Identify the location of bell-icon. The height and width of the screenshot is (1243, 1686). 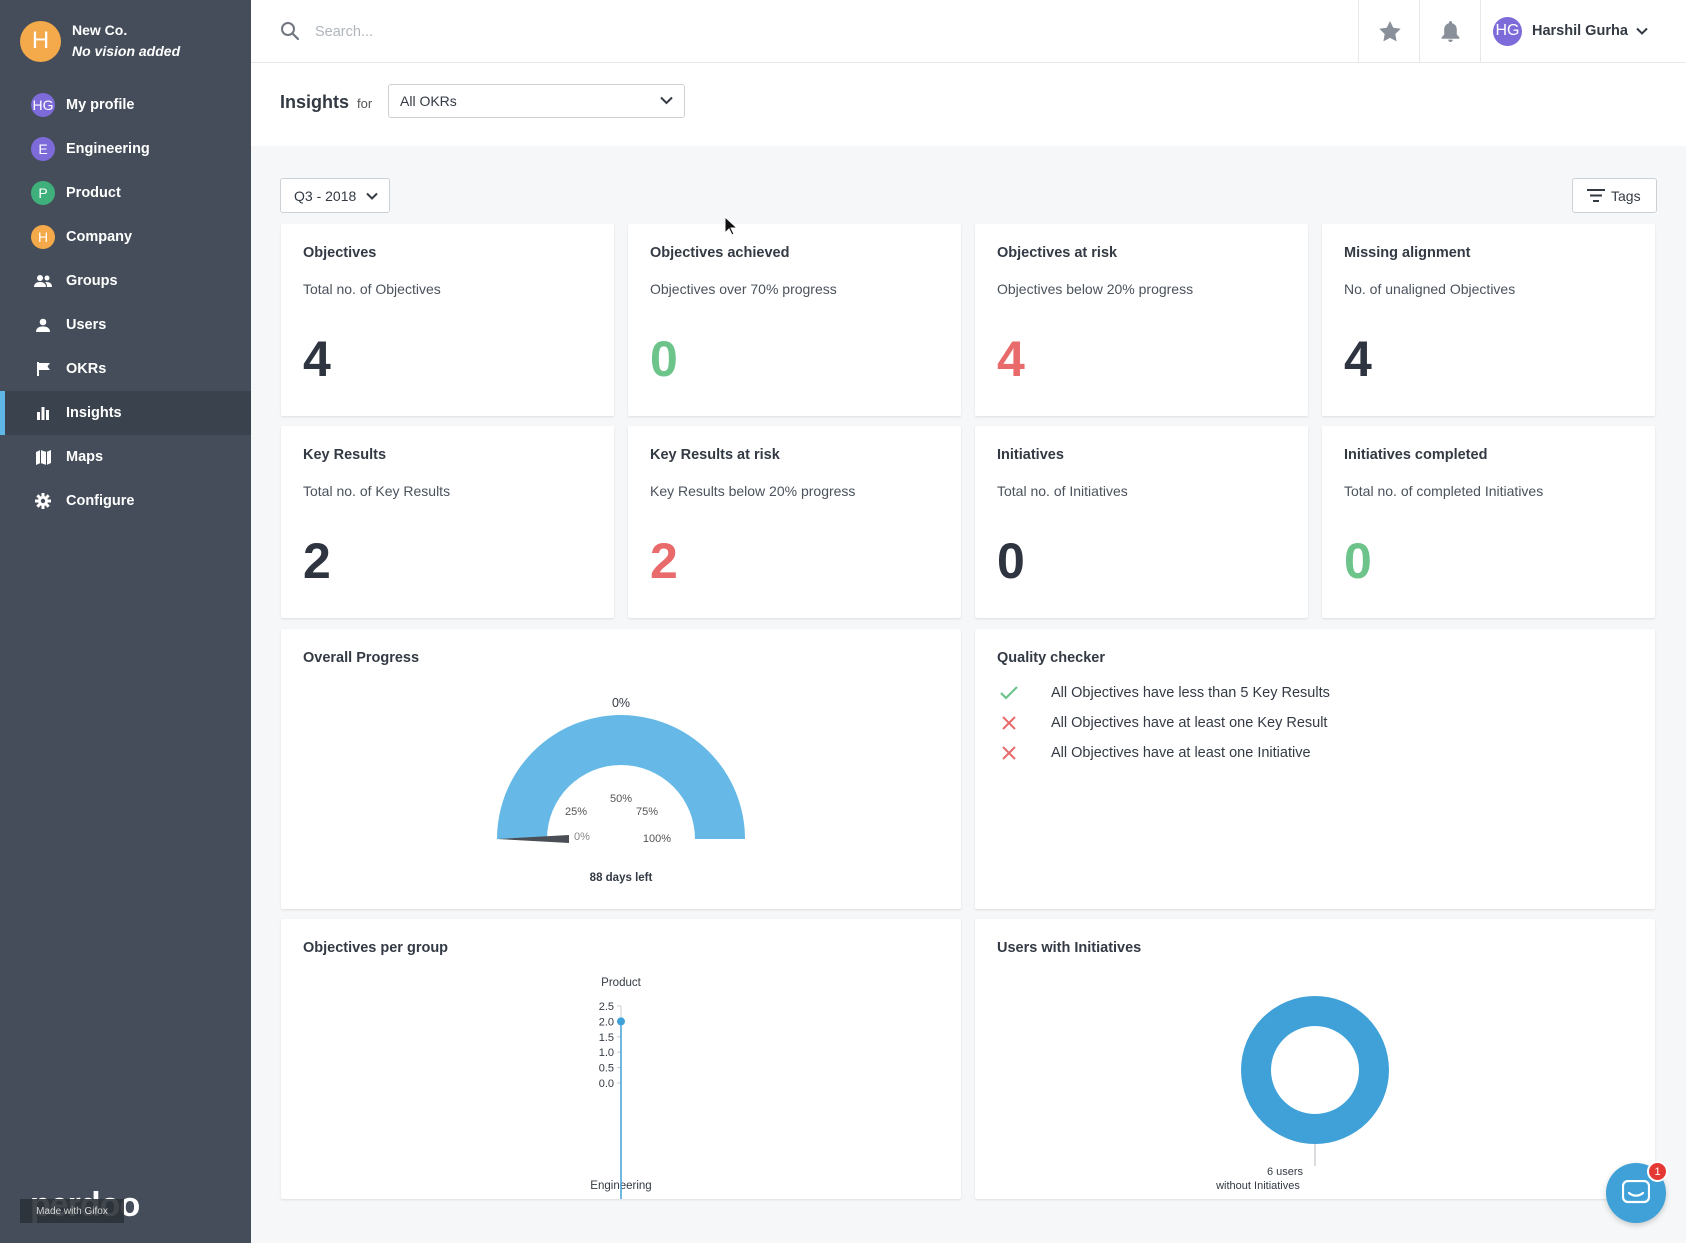
(1450, 31).